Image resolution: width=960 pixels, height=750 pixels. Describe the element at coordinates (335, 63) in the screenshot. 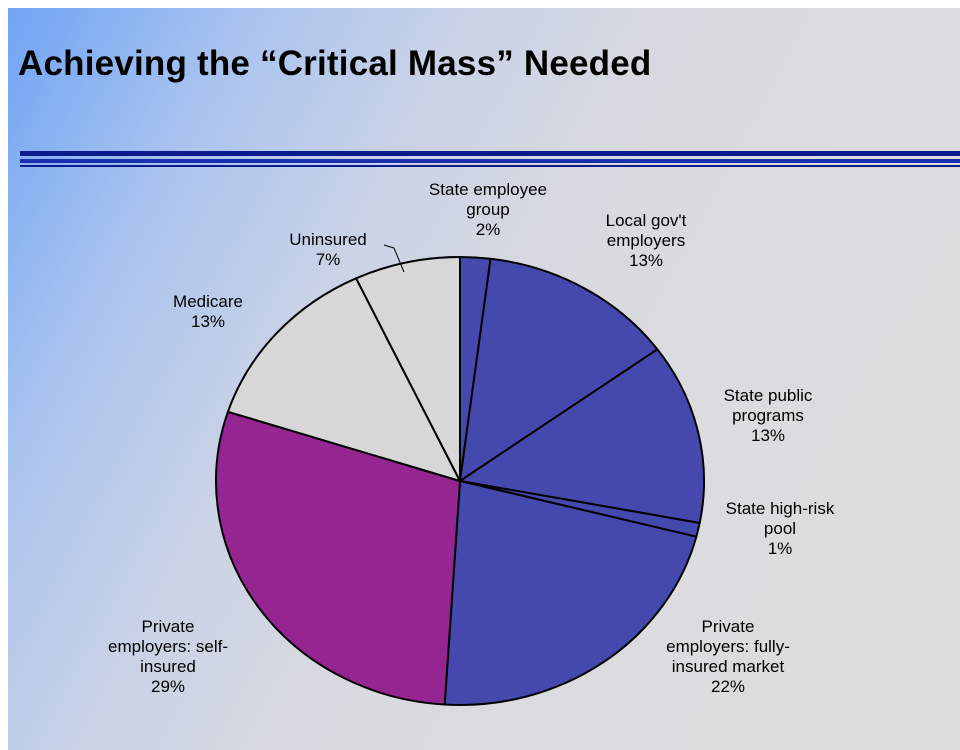

I see `slide-title: Achieving the “Critical Mass” Needed` at that location.